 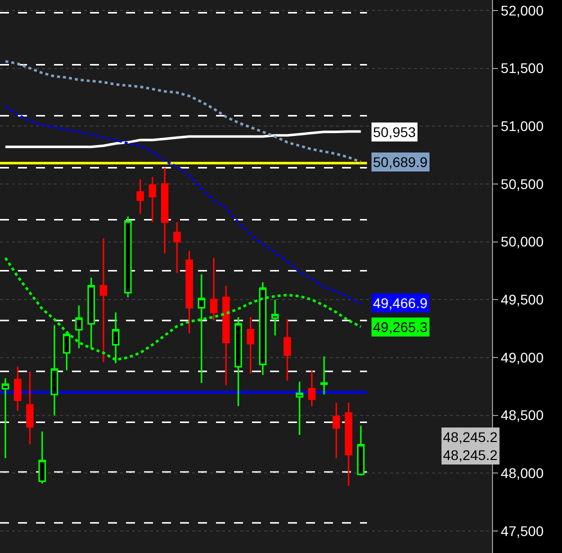 I want to click on y-tick-label: 49,000, so click(x=522, y=357).